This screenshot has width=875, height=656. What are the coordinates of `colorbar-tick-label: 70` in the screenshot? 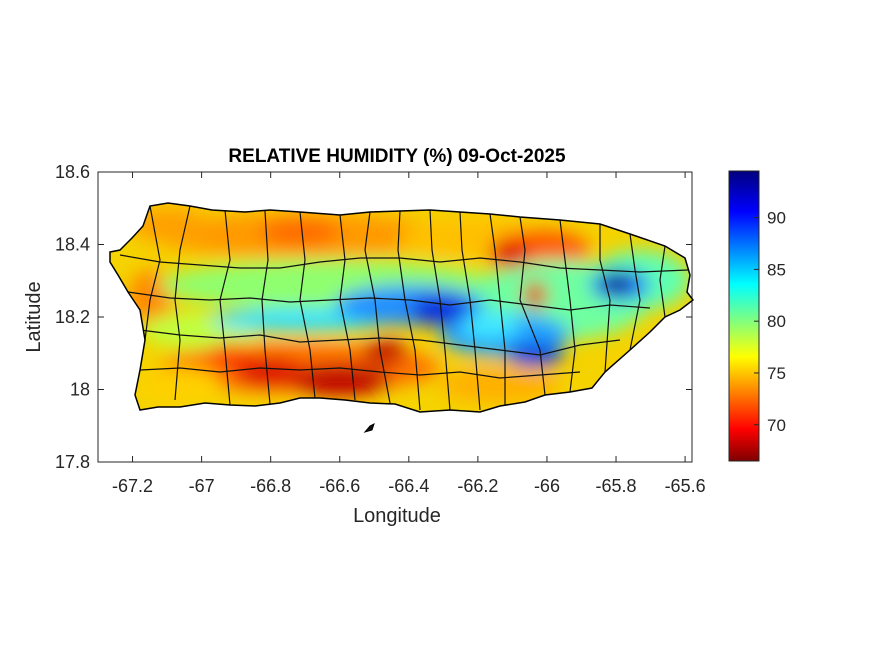 It's located at (776, 425).